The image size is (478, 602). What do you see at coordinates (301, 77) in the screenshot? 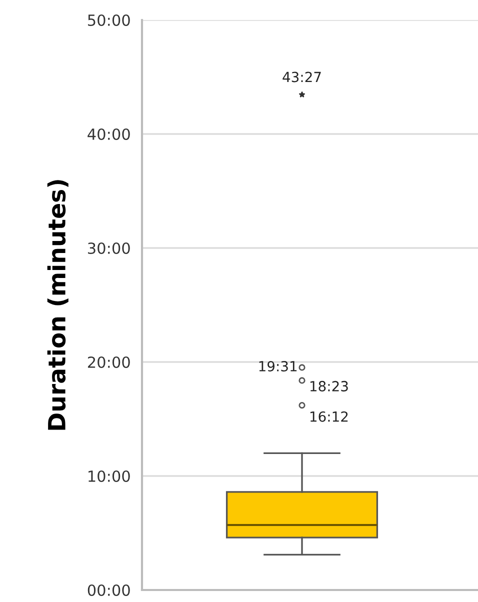
I see `data-label: 43:27` at bounding box center [301, 77].